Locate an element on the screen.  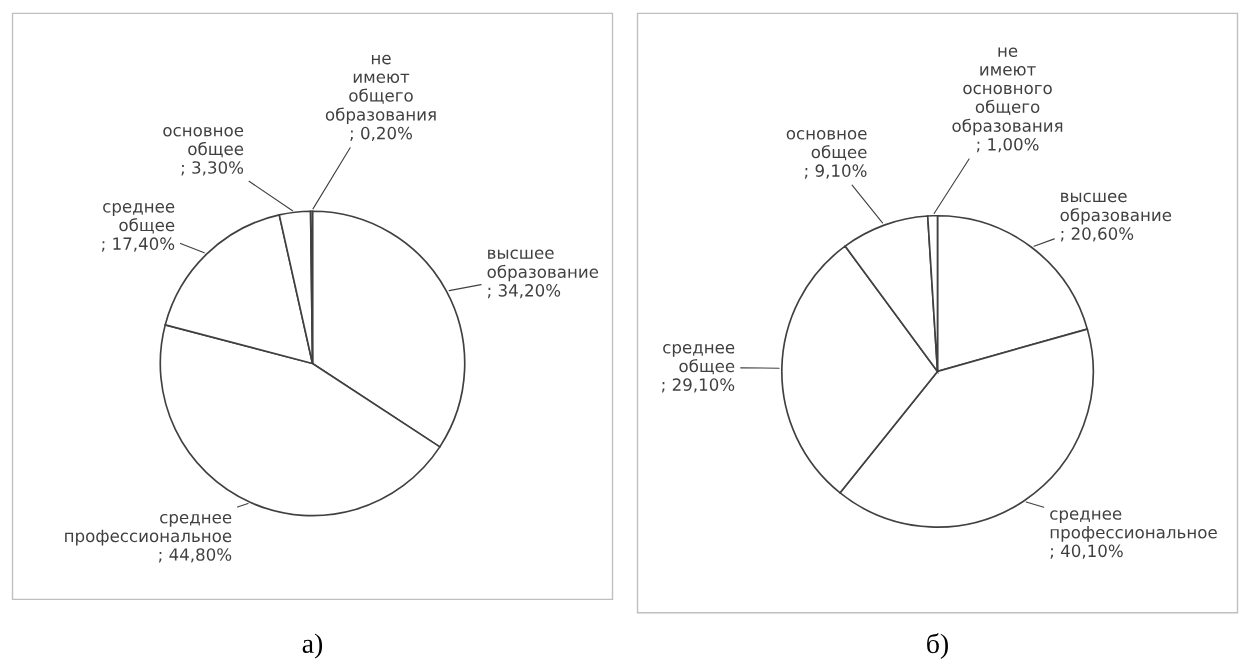
data-label: ; 9,10% is located at coordinates (835, 171).